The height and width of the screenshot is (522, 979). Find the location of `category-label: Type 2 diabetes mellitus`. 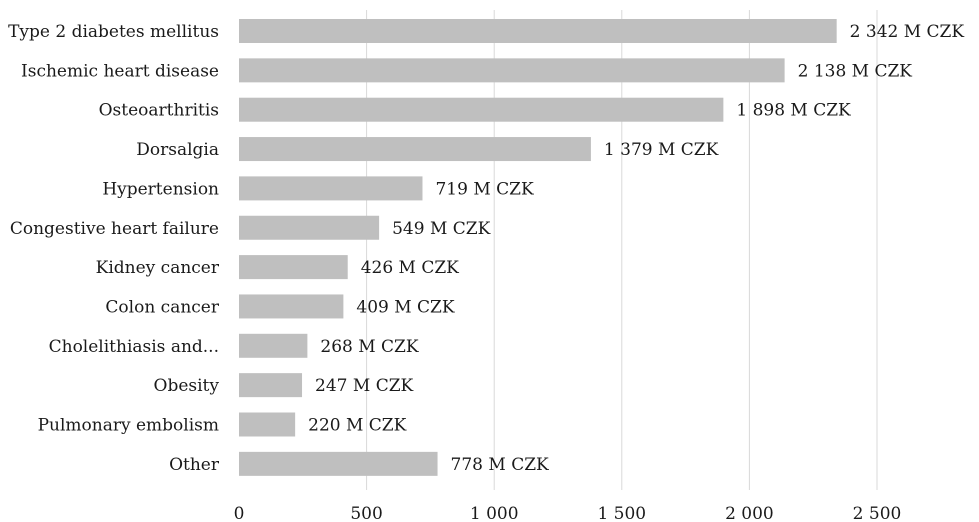

category-label: Type 2 diabetes mellitus is located at coordinates (113, 32).